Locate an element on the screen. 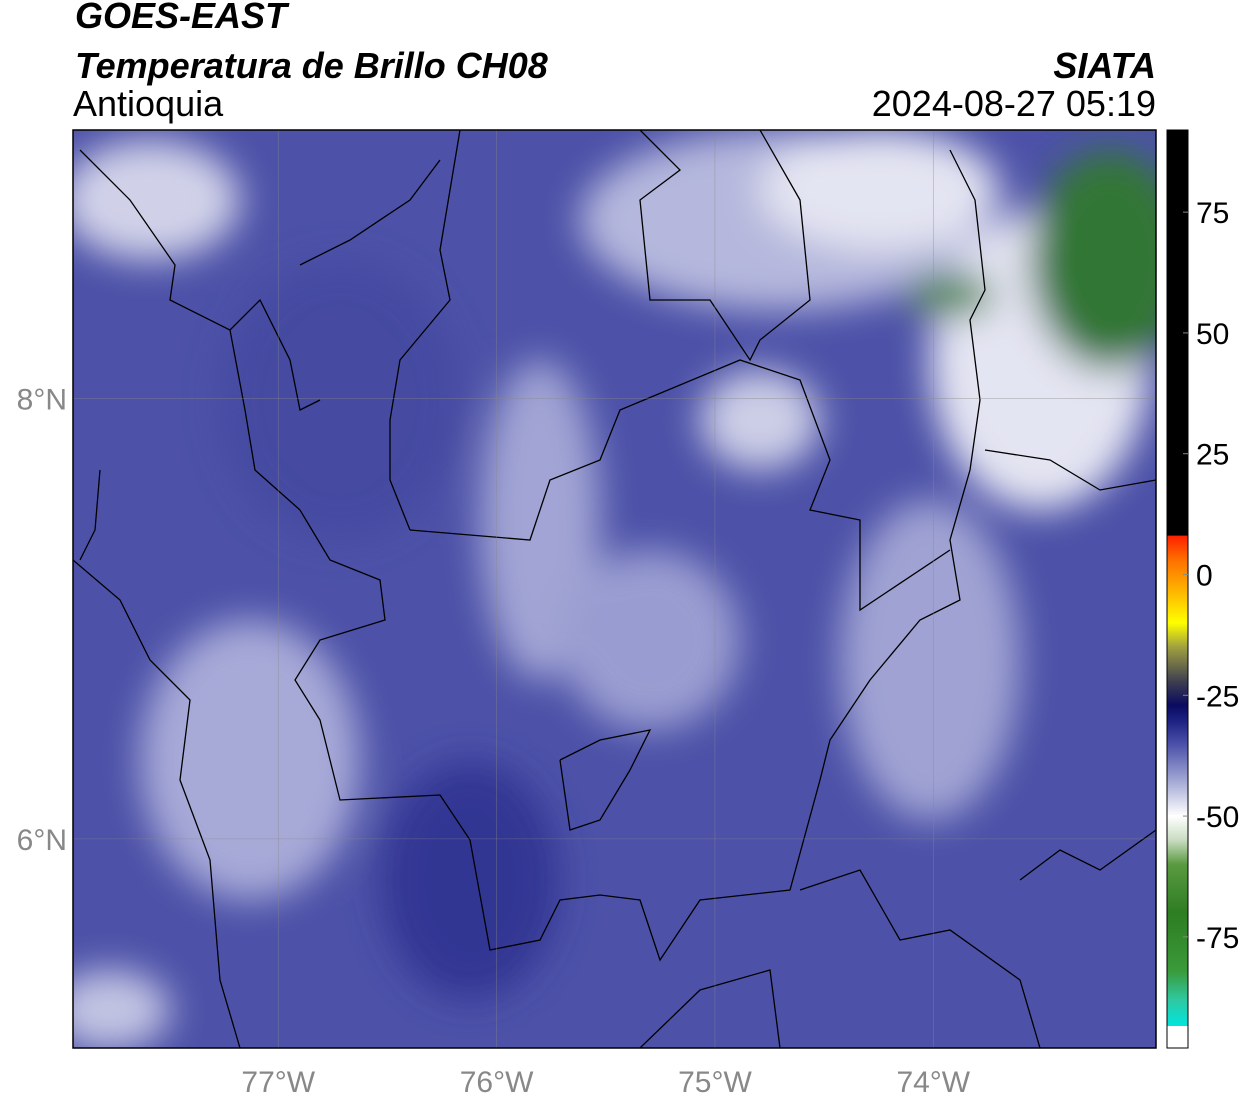 This screenshot has height=1099, width=1252. colorbar: 75 50 25 0 -25 -50 -75 is located at coordinates (1202, 589).